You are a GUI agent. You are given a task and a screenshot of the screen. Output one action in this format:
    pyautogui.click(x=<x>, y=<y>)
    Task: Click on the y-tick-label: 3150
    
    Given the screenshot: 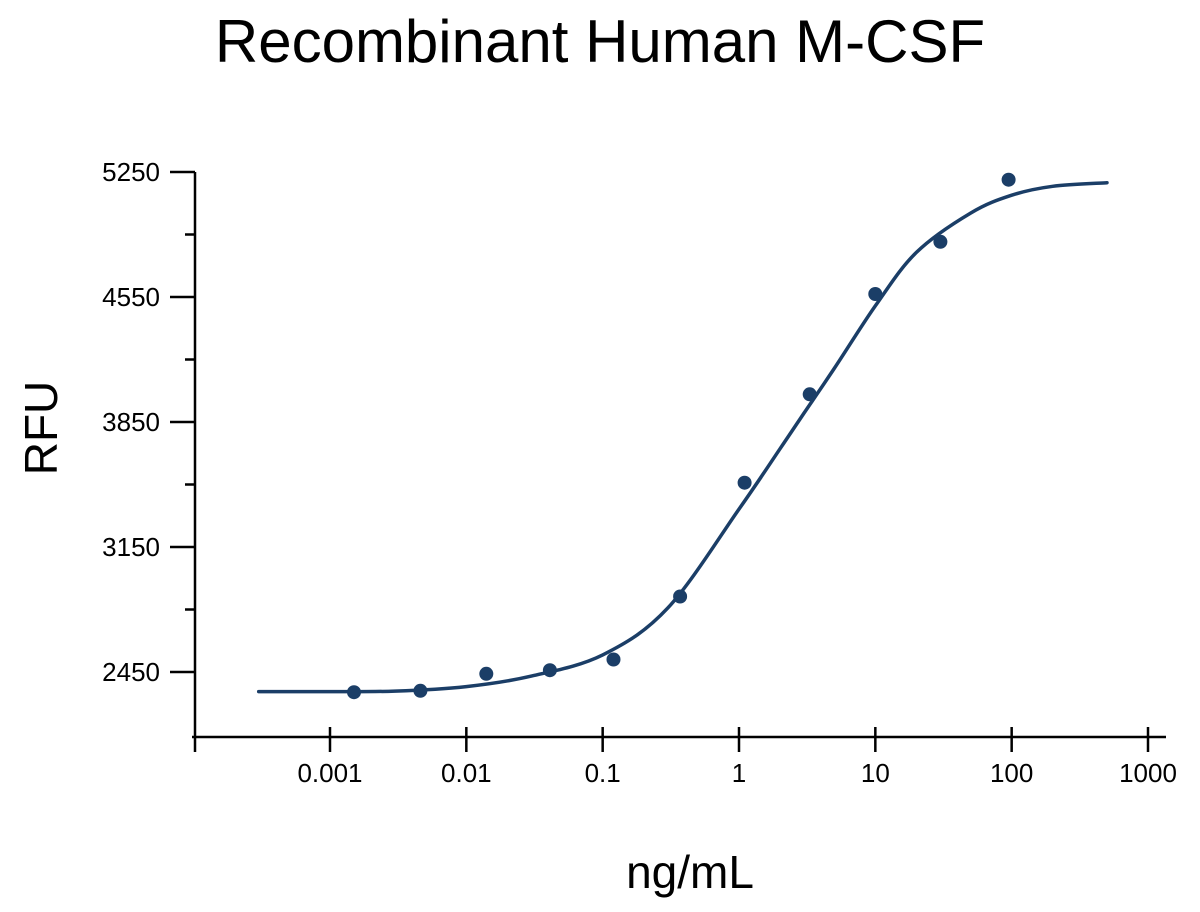 What is the action you would take?
    pyautogui.click(x=131, y=547)
    